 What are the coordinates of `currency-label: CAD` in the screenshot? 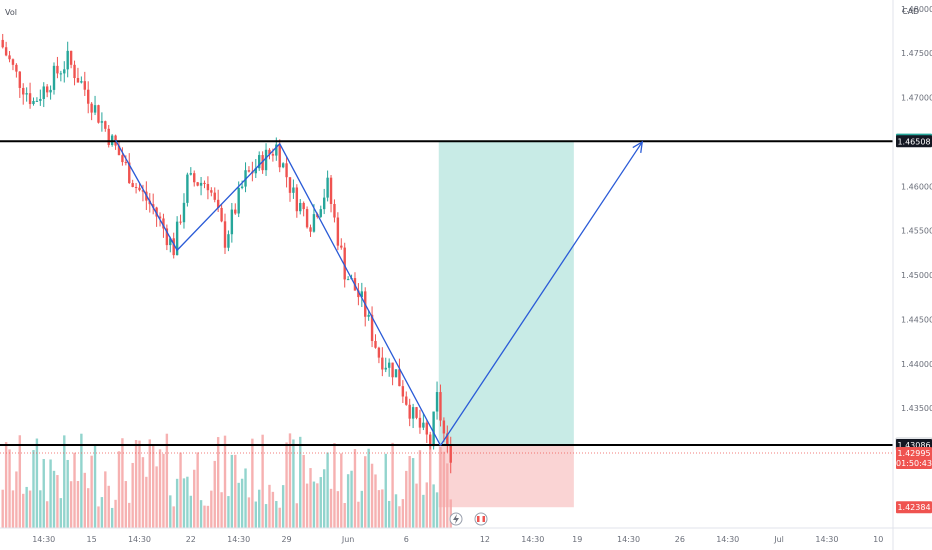 It's located at (910, 11).